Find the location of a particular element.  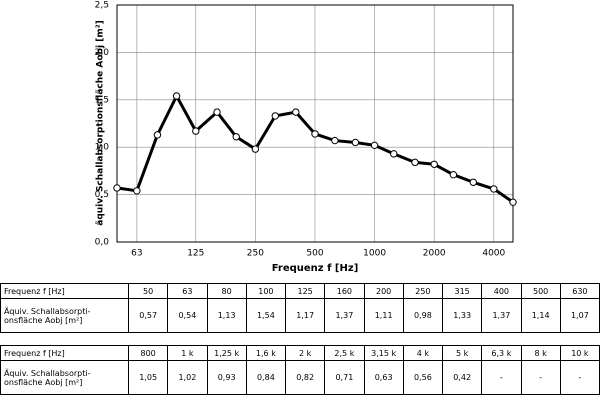

y-axis-label: äquiv. Schallabsorptionsfläche Aobj [m²] is located at coordinates (101, 123).